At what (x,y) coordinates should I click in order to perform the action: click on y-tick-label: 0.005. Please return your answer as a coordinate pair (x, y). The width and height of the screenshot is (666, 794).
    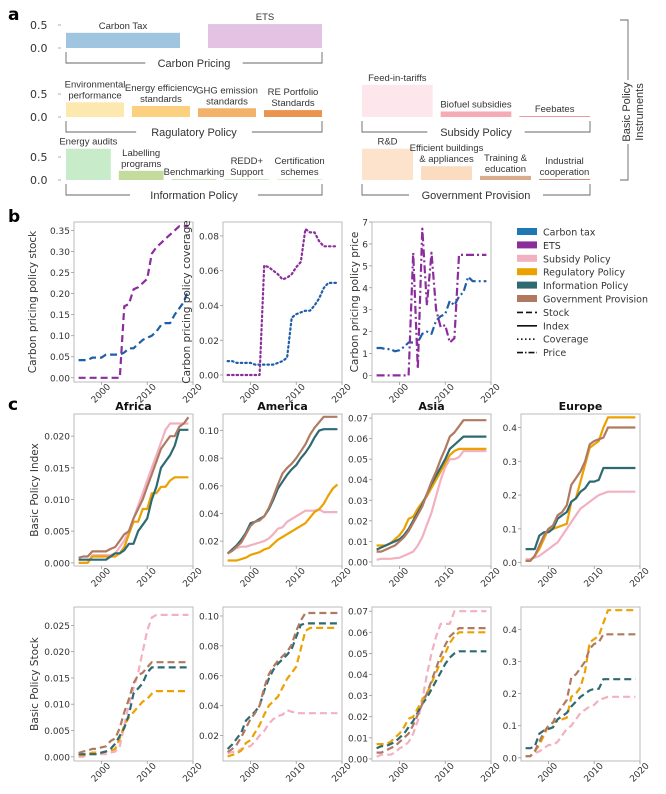
    Looking at the image, I should click on (57, 732).